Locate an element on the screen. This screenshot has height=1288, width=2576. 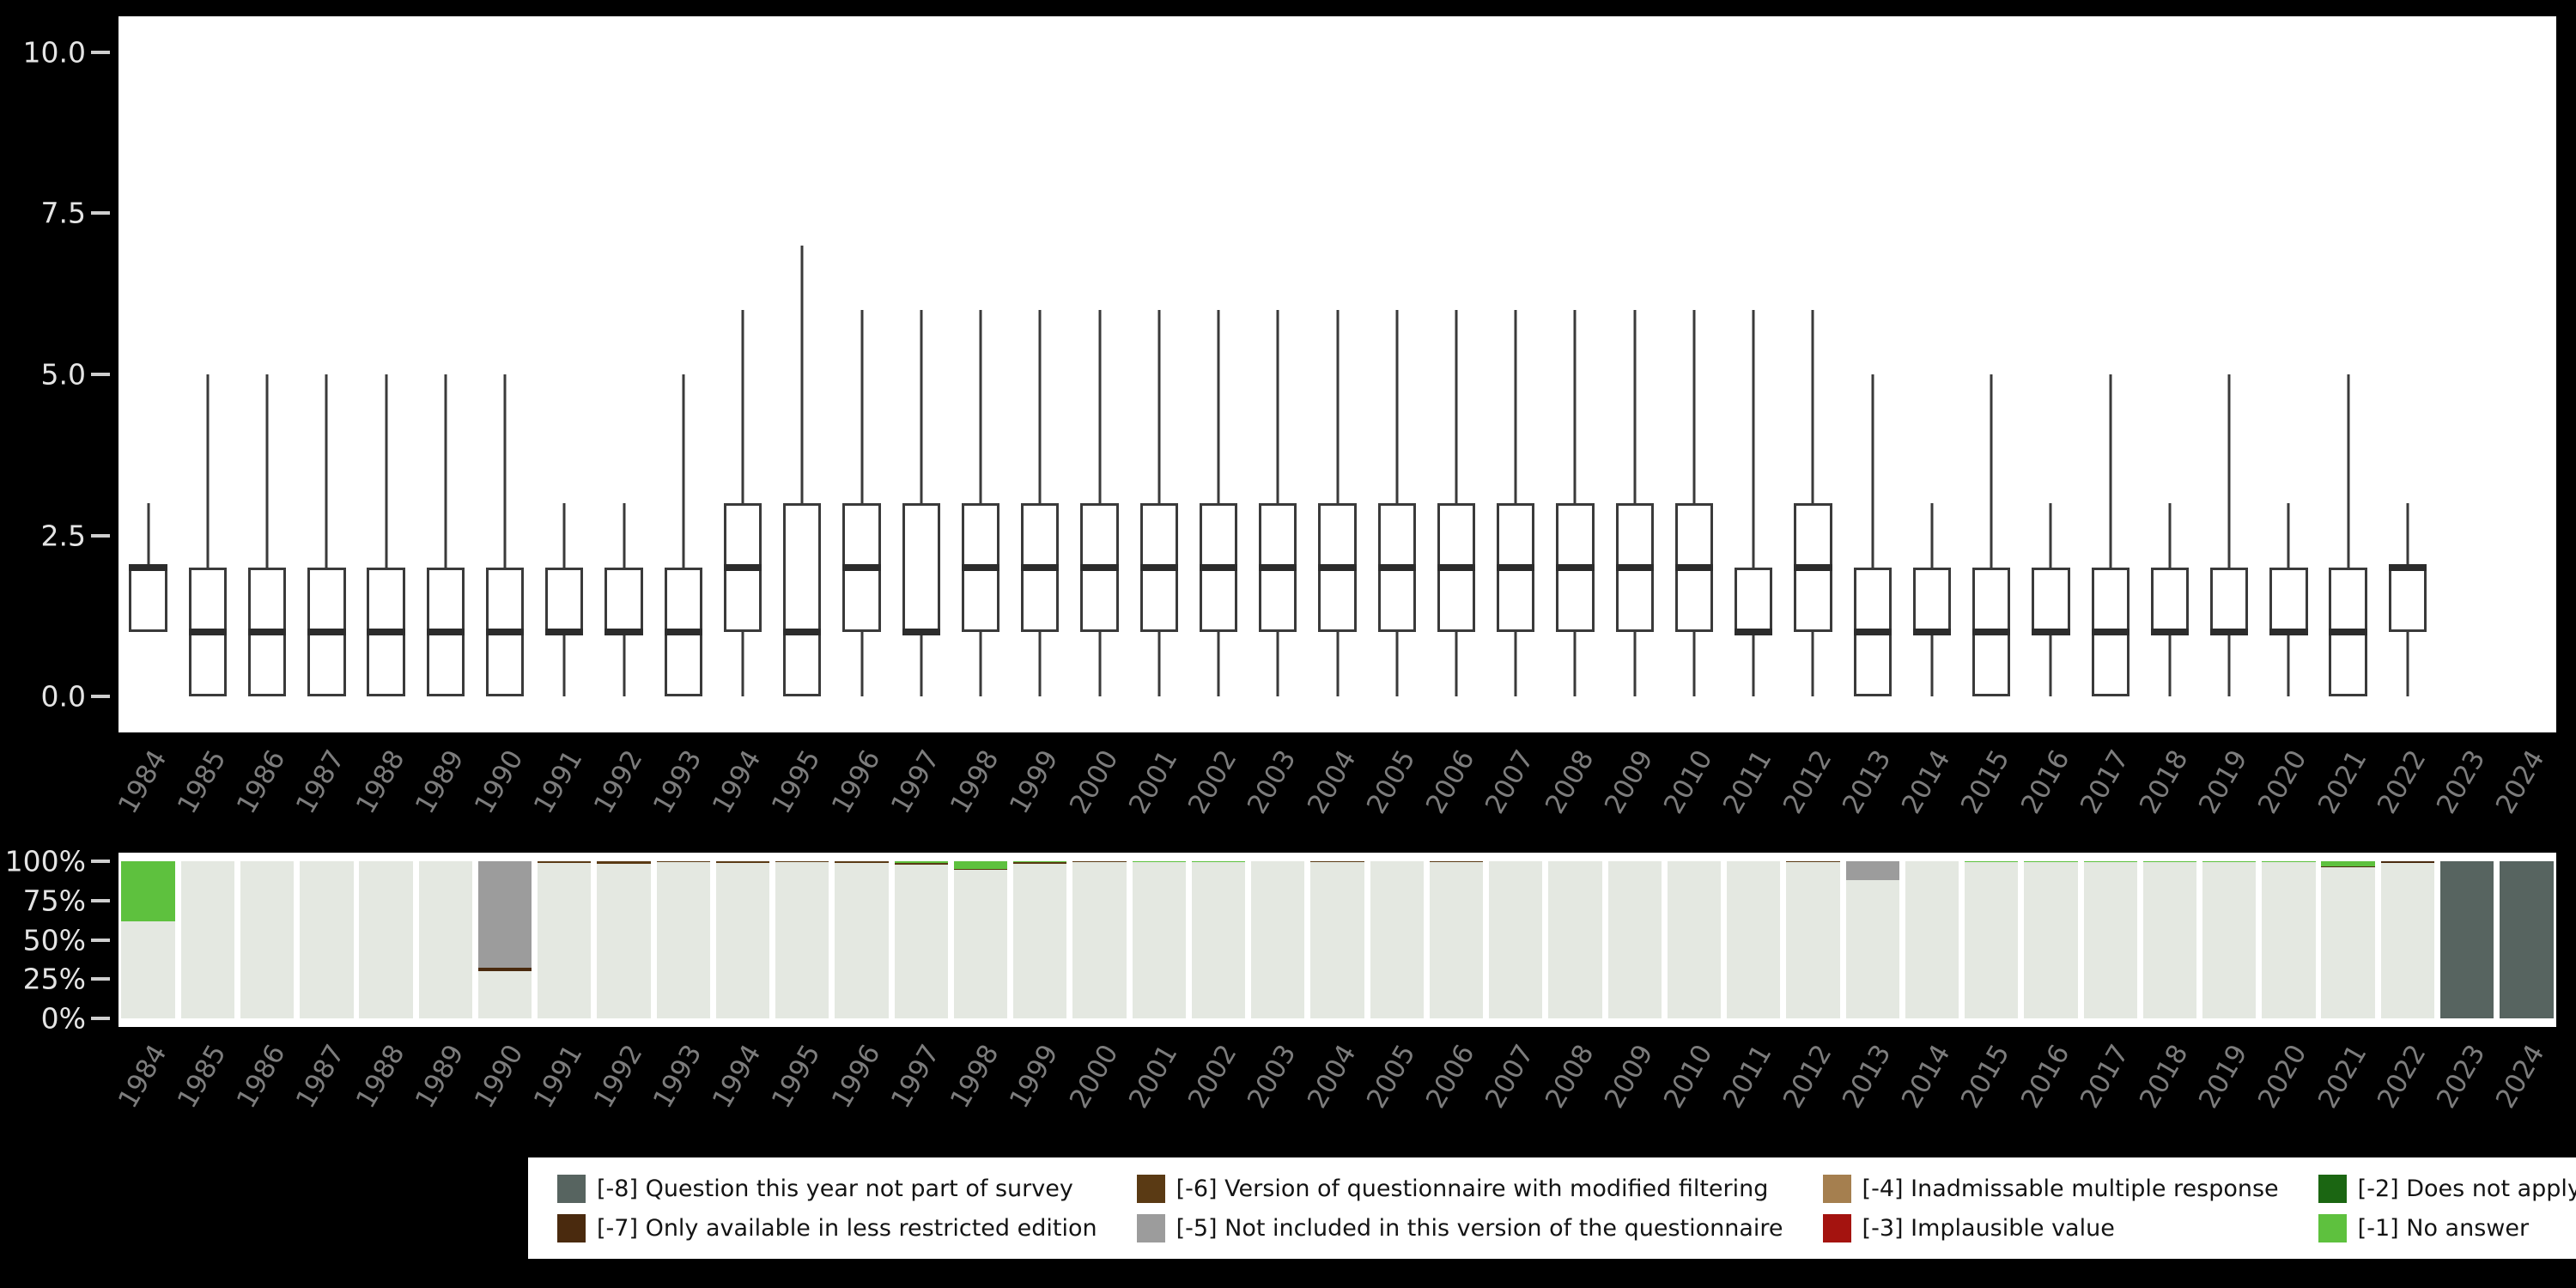
x-tick-label-year: 2020 is located at coordinates (2282, 1076).